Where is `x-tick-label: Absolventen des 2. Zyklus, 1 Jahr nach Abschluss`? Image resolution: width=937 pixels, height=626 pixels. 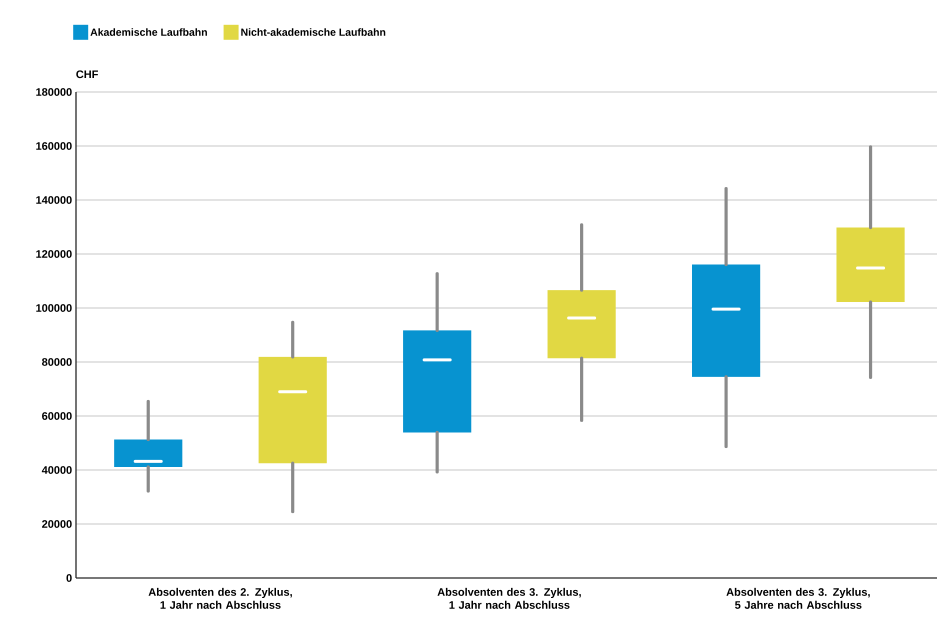 x-tick-label: Absolventen des 2. Zyklus, 1 Jahr nach Abschluss is located at coordinates (220, 598).